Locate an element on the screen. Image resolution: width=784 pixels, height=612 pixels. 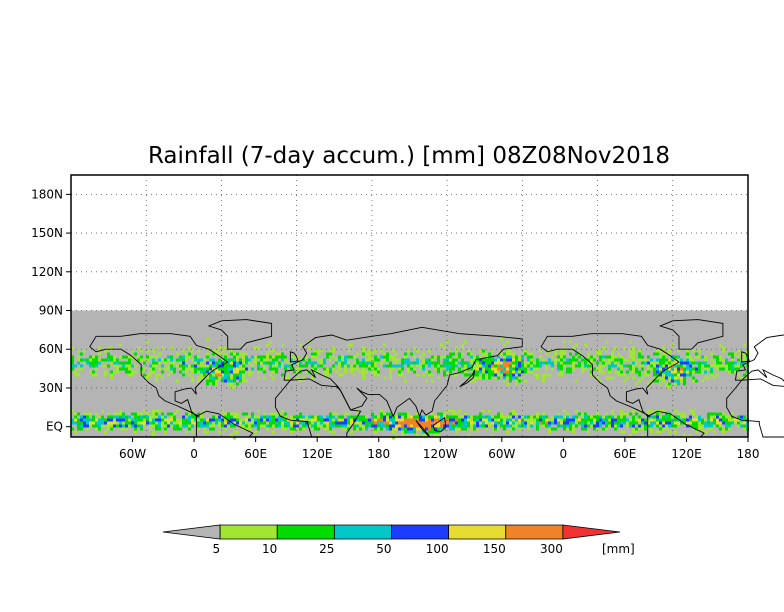
colorbar-label: 150 is located at coordinates (494, 549).